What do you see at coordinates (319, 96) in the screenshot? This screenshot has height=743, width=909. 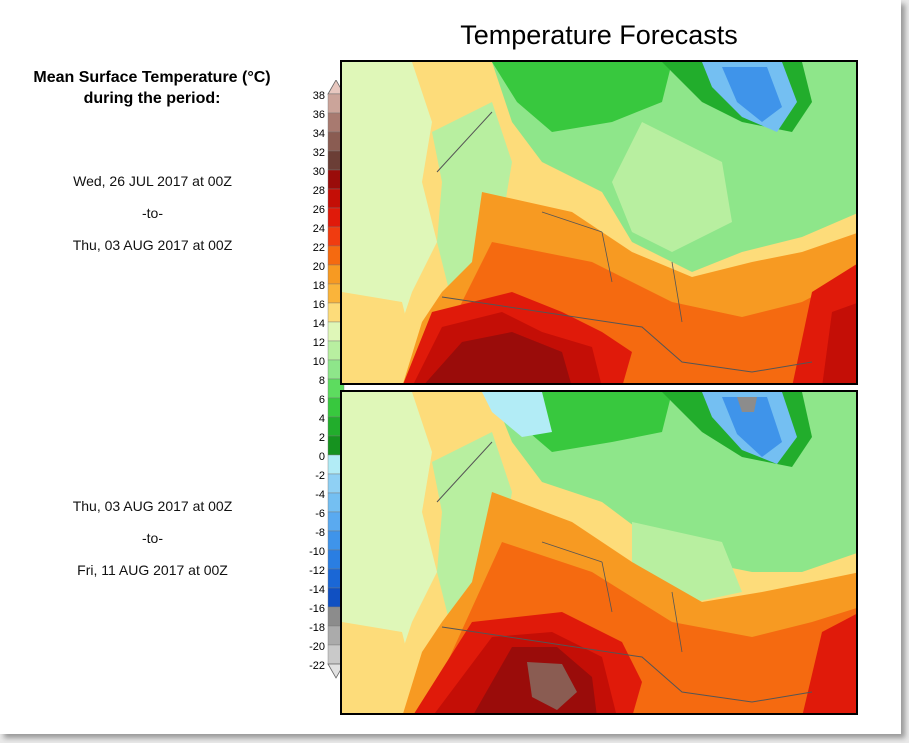 I see `legend-label: 38` at bounding box center [319, 96].